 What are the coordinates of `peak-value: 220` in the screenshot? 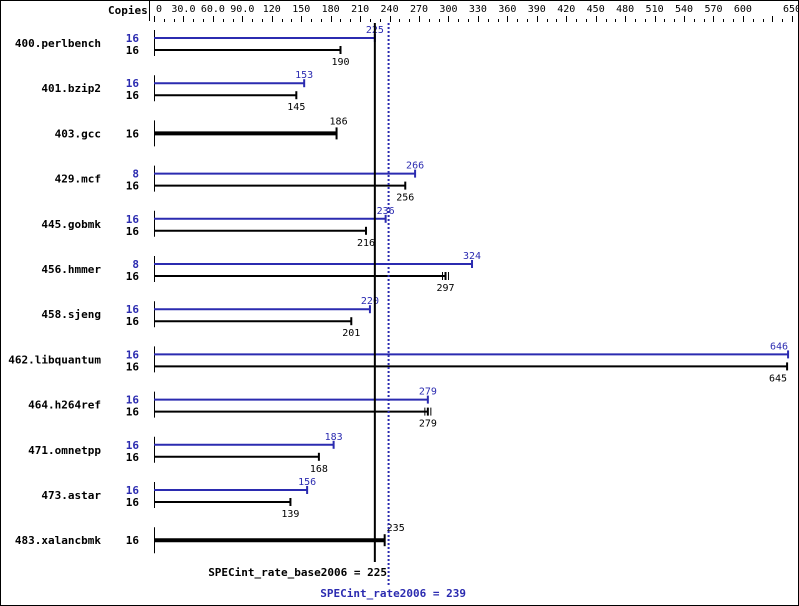 It's located at (370, 301).